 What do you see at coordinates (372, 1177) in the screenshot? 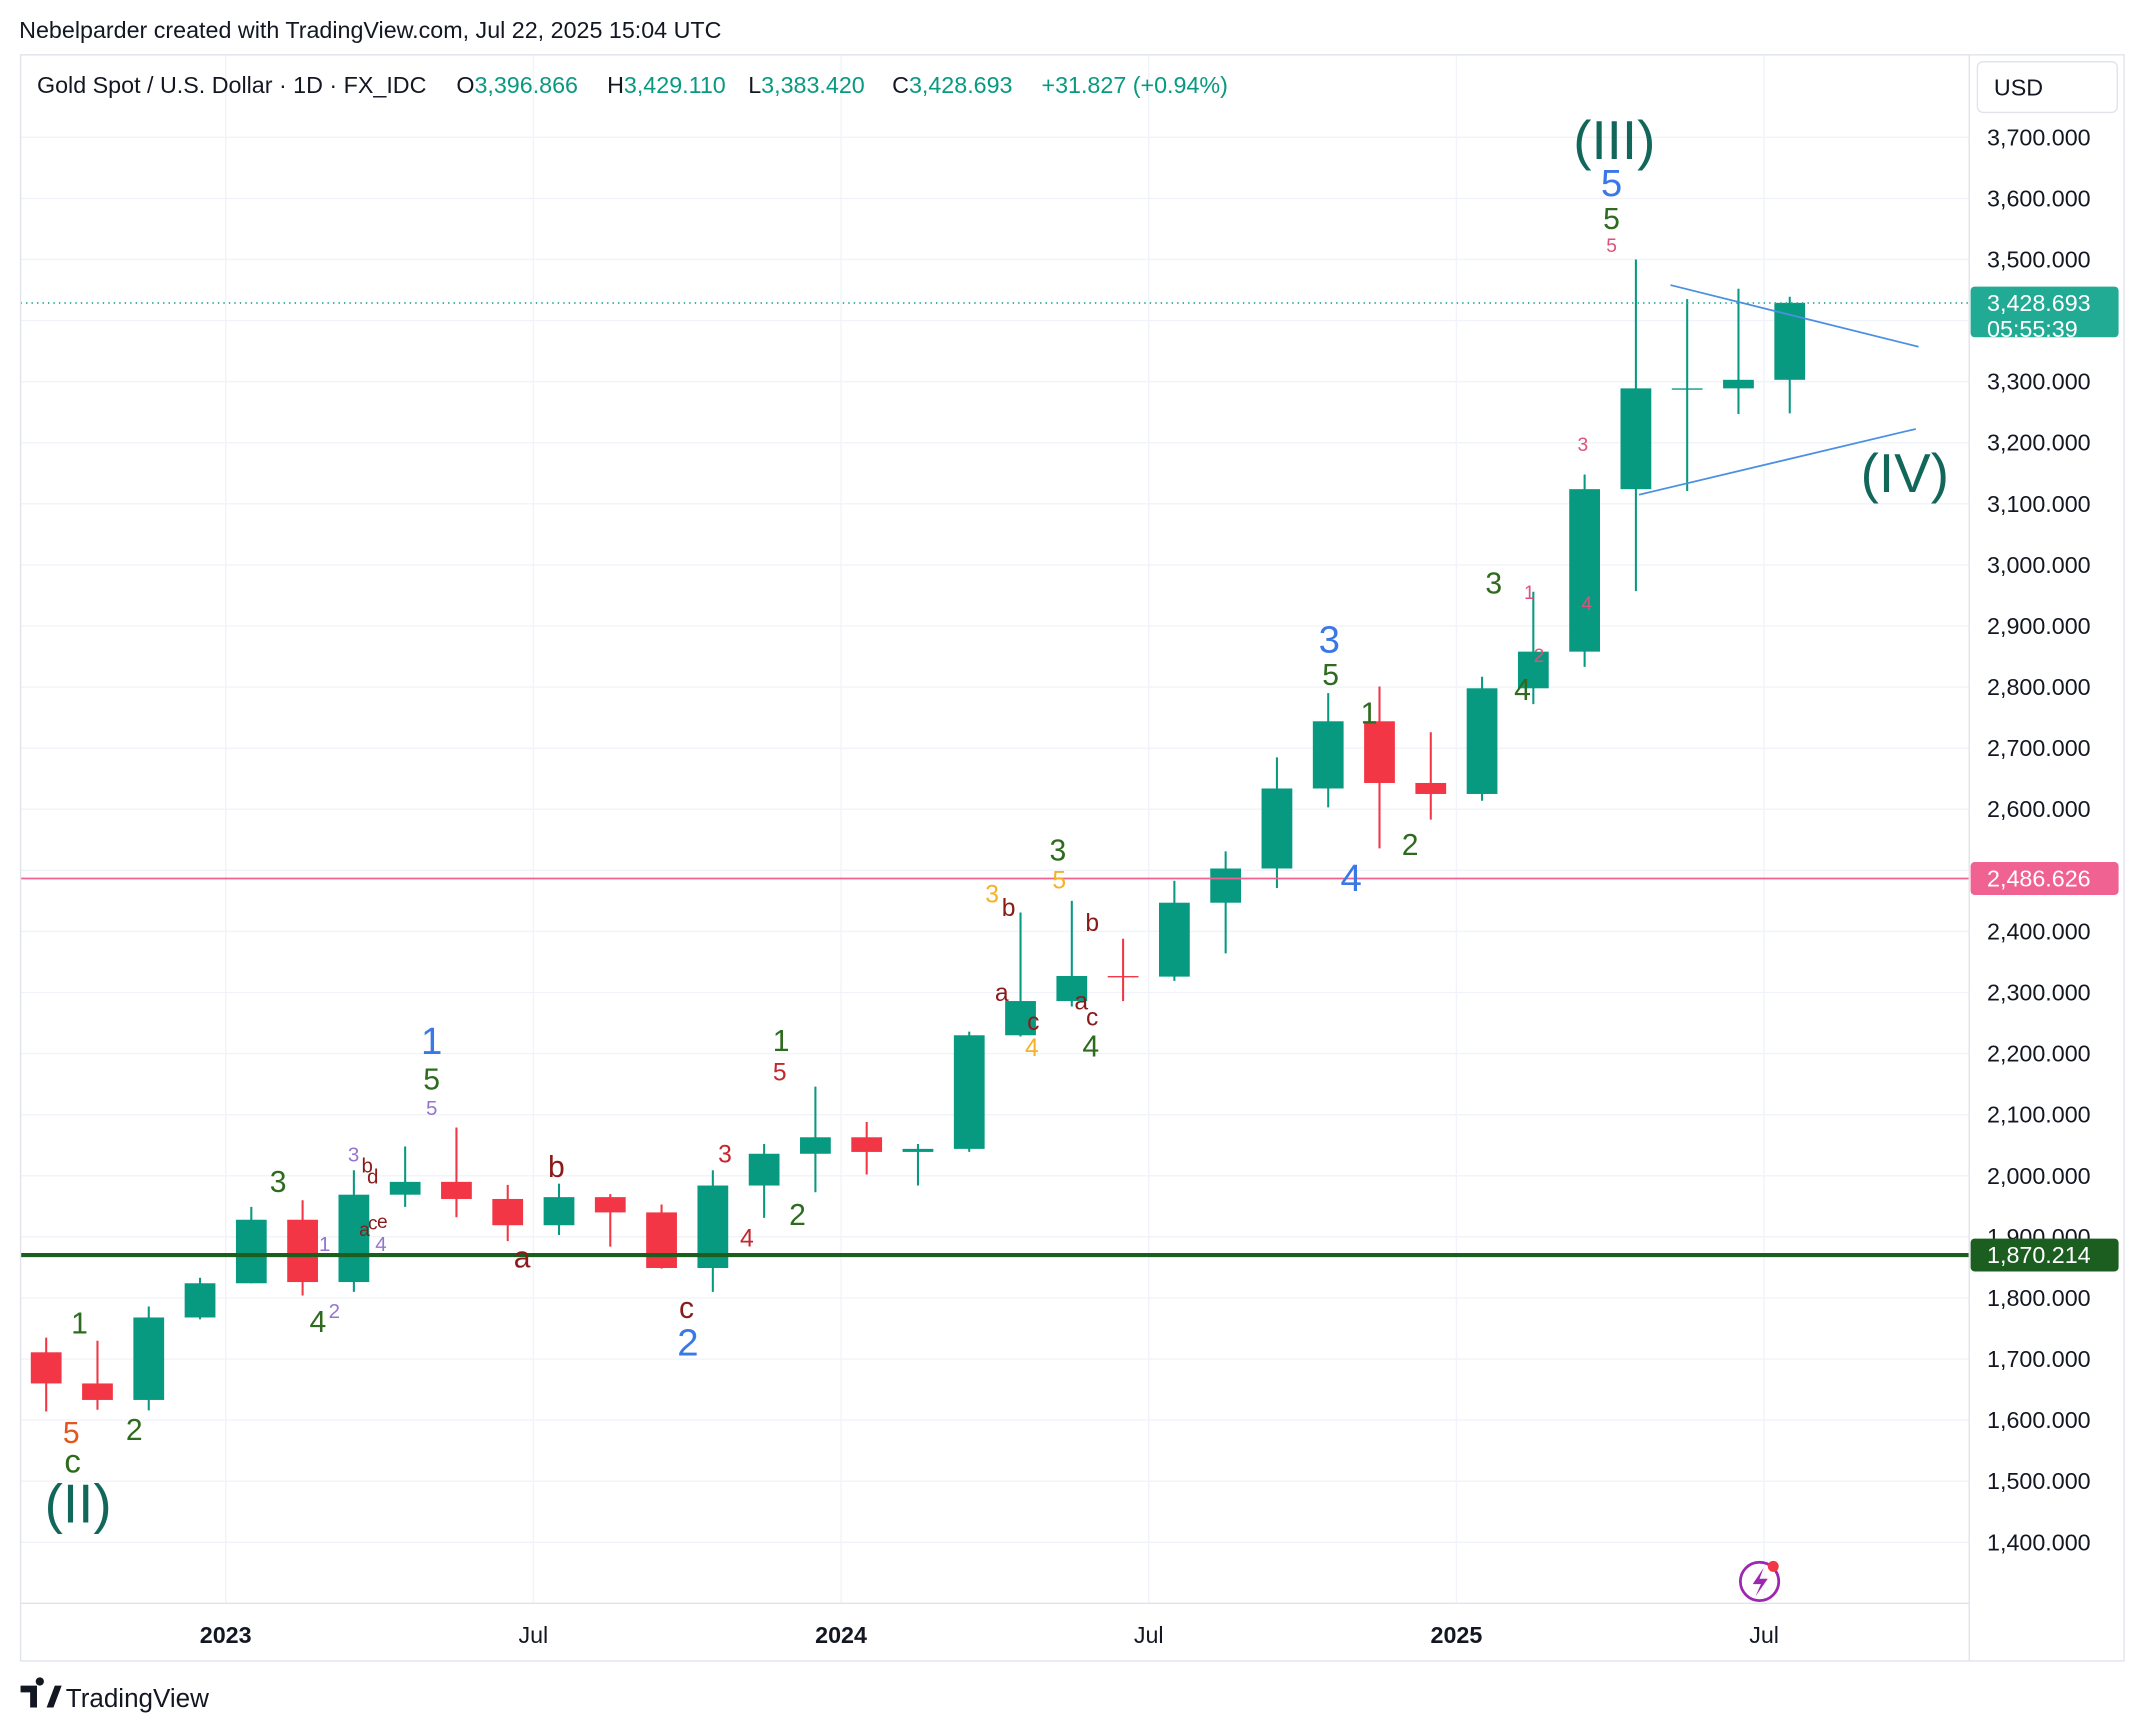
I see `wave-label: d` at bounding box center [372, 1177].